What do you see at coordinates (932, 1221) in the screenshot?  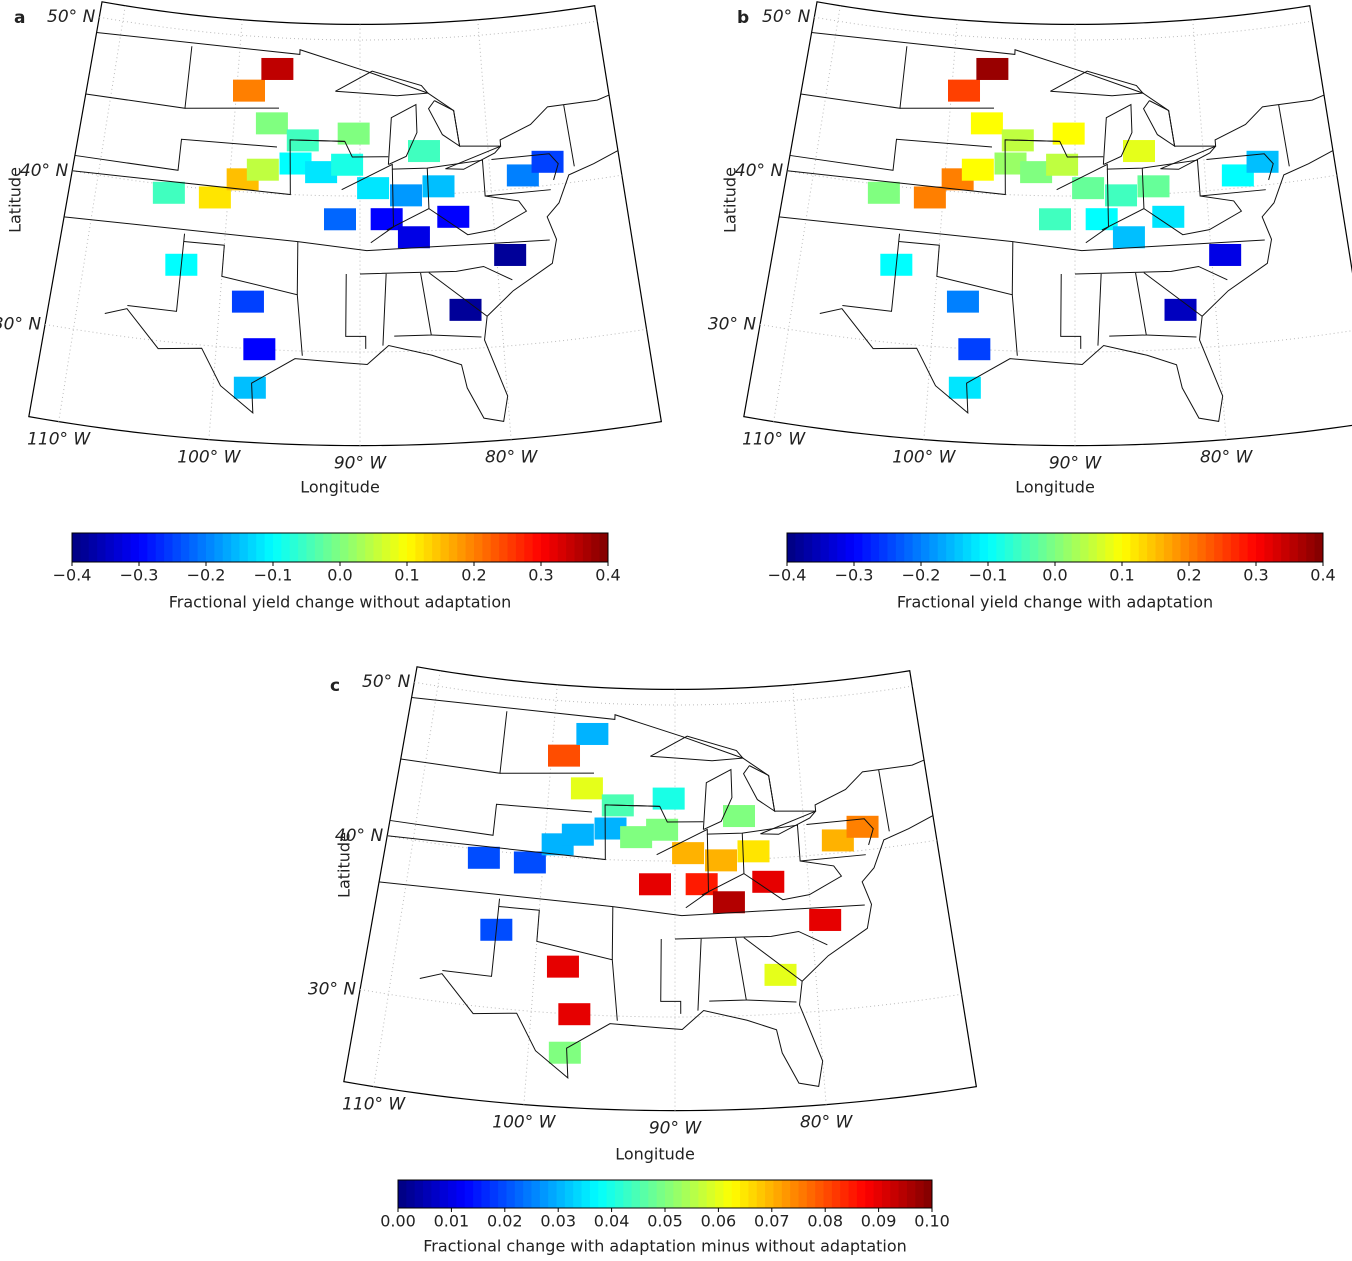 I see `colorbar-tick-label: 0.10` at bounding box center [932, 1221].